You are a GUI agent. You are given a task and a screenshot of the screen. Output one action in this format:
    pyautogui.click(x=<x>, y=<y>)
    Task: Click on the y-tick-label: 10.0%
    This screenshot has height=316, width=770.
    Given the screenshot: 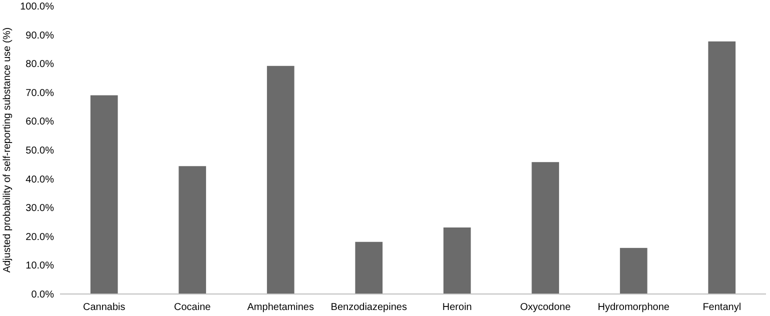 What is the action you would take?
    pyautogui.click(x=40, y=266)
    